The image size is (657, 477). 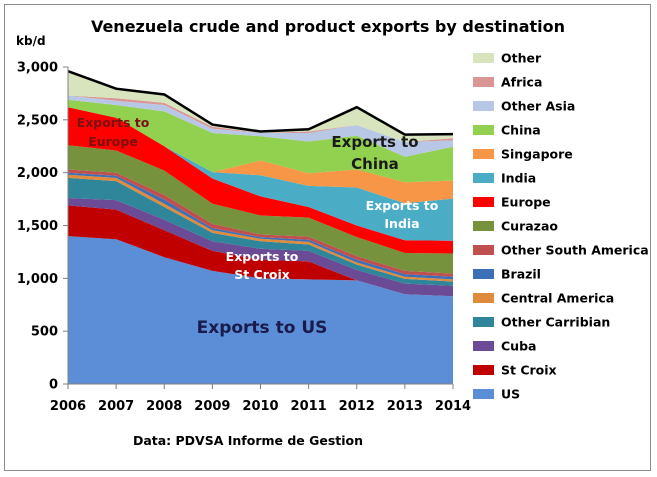 What do you see at coordinates (260, 406) in the screenshot?
I see `x-tick-label: 2010` at bounding box center [260, 406].